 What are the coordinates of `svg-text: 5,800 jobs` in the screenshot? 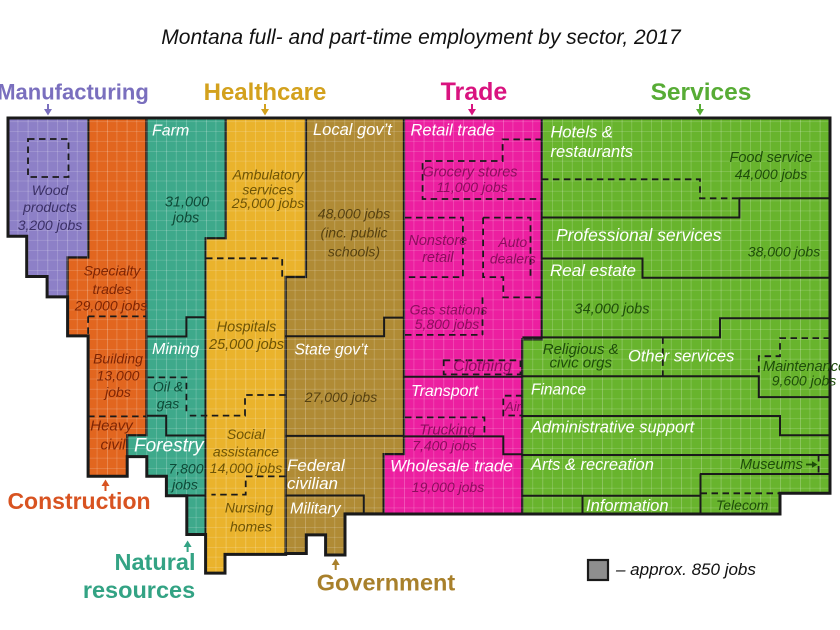 It's located at (447, 324).